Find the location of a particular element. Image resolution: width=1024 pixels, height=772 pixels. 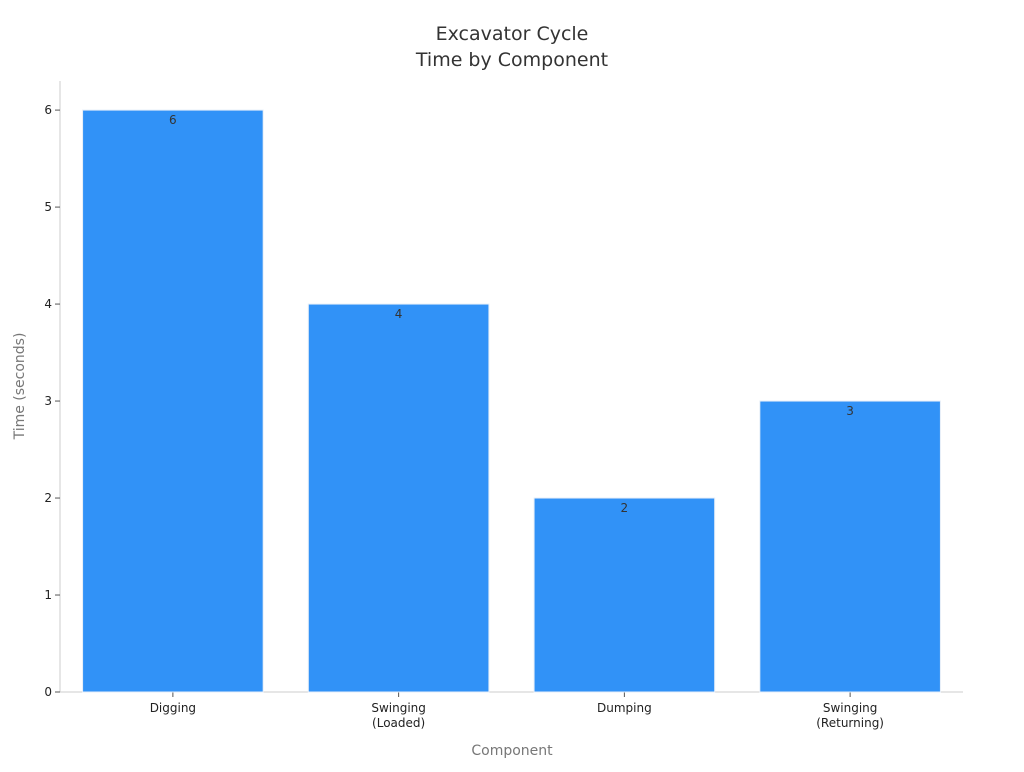

chart-title: Excavator Cycle Time by Component is located at coordinates (511, 47).